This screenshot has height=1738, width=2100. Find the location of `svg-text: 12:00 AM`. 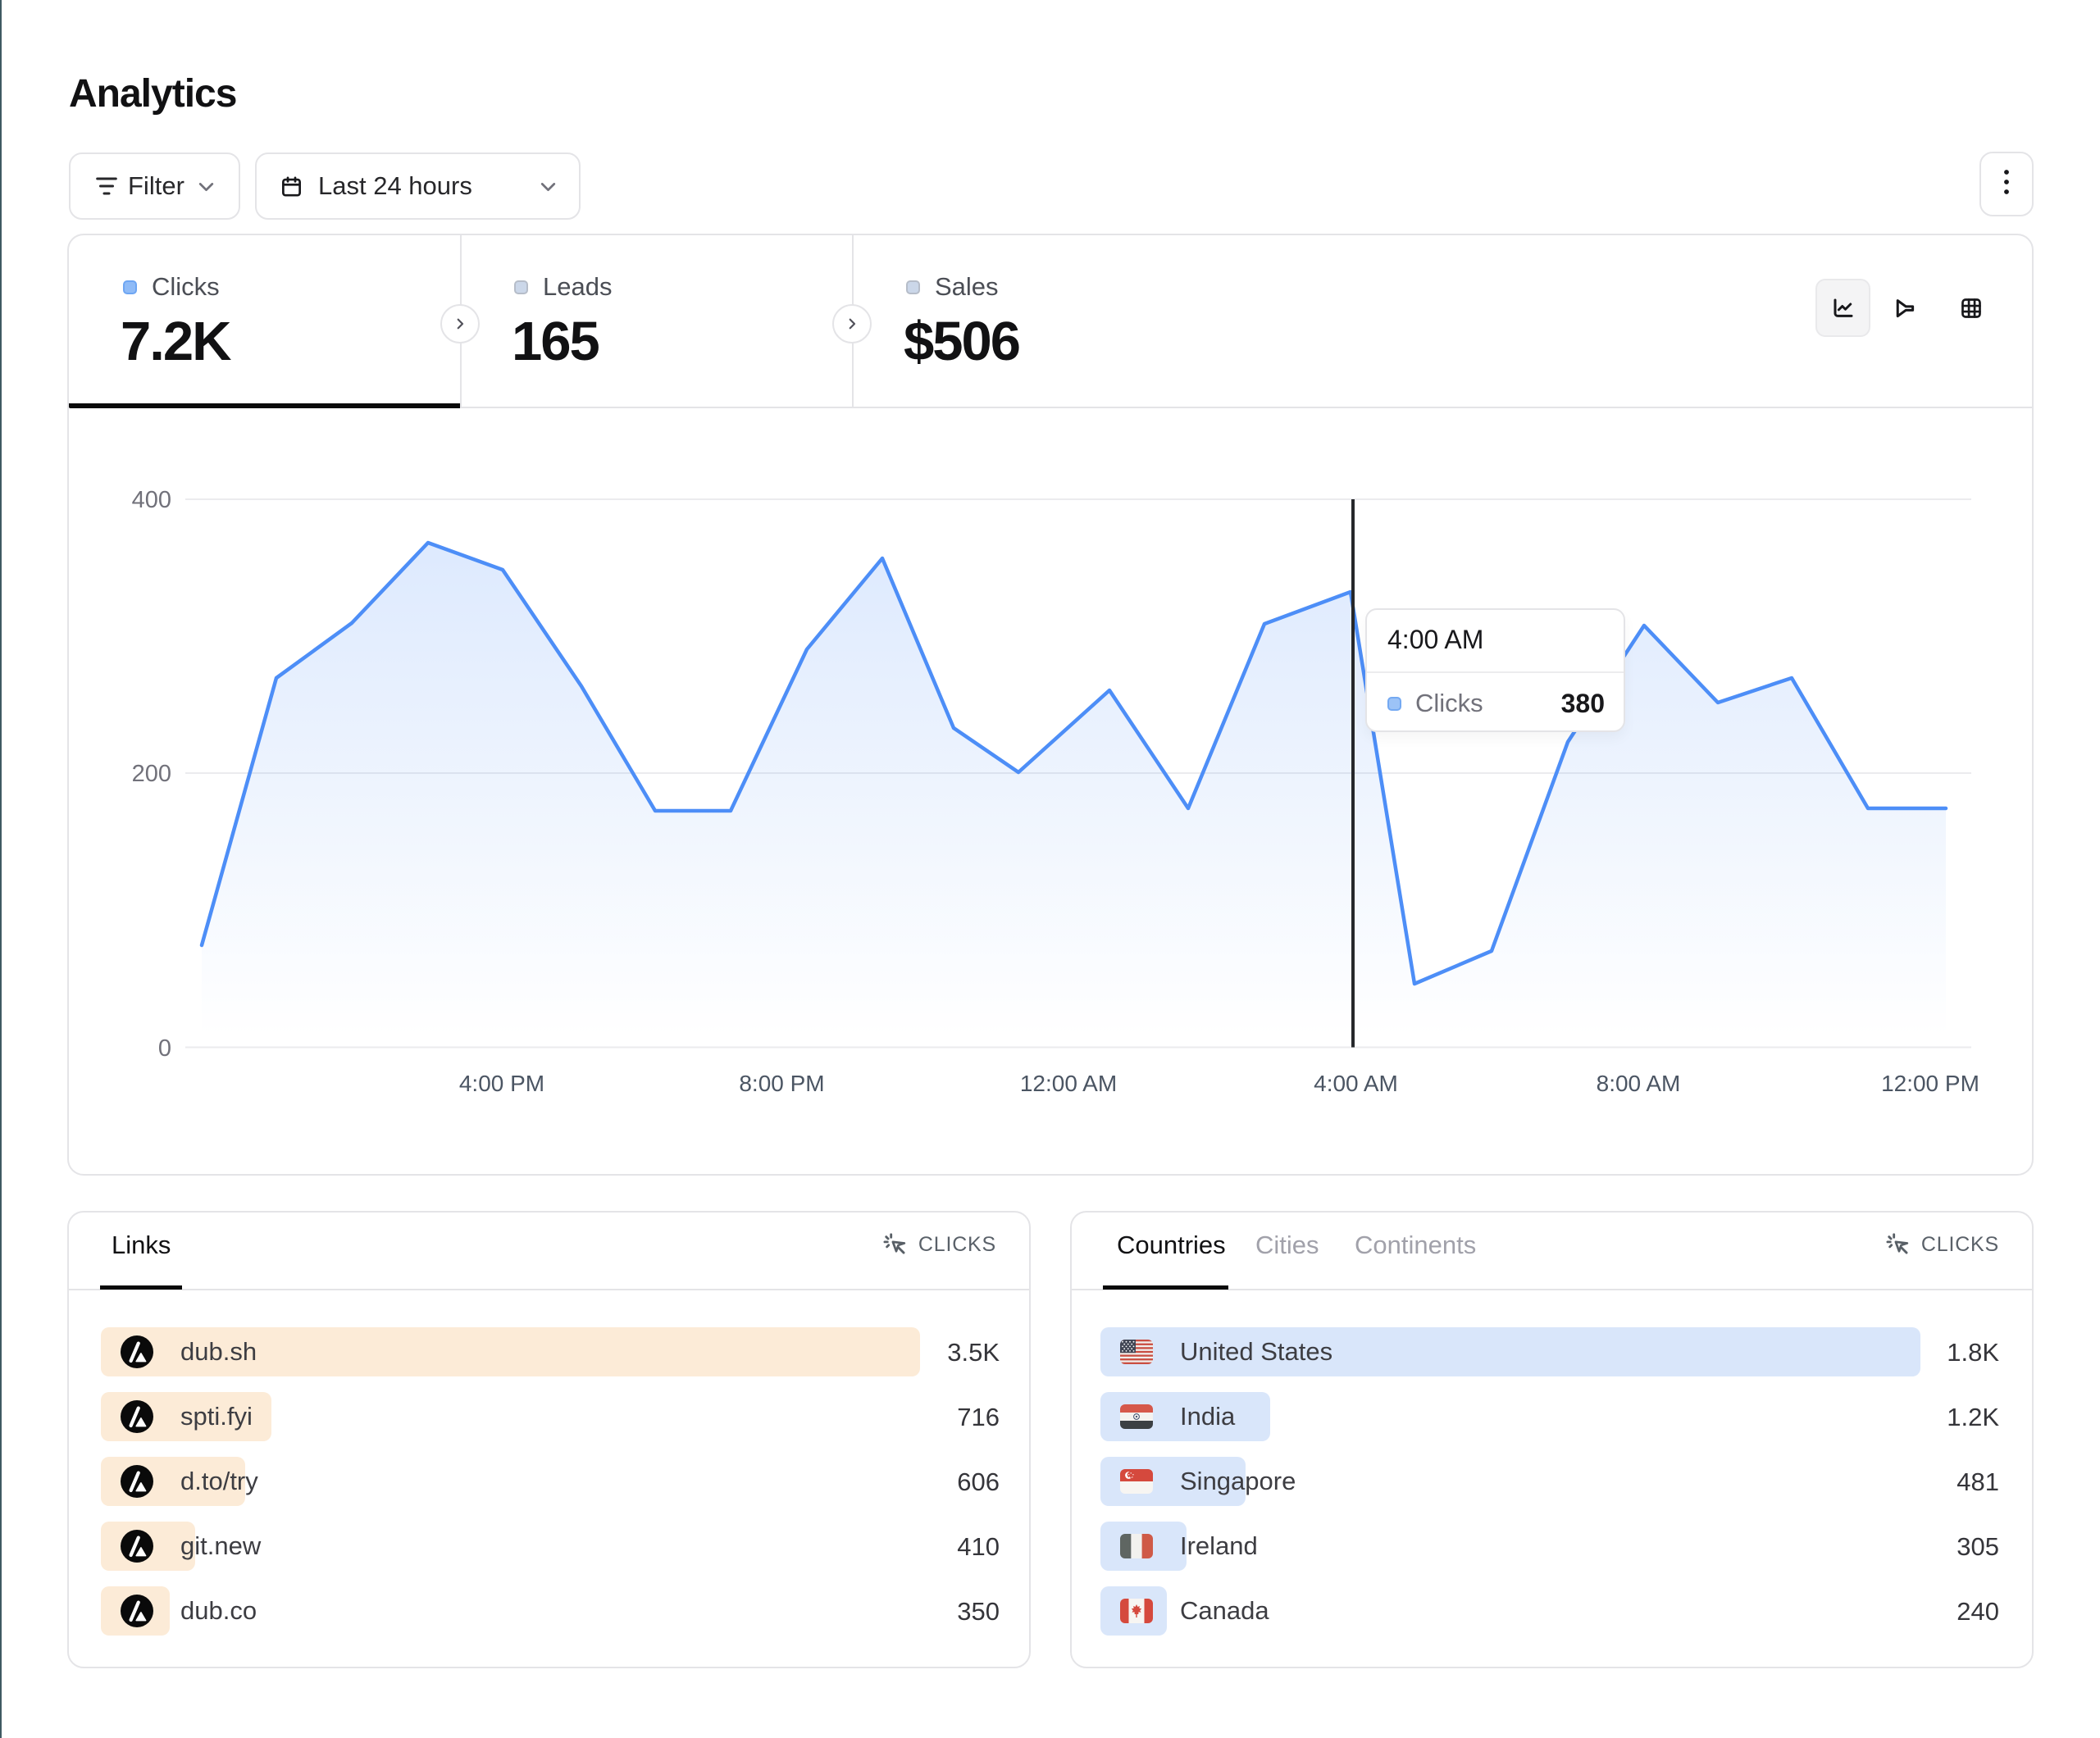

svg-text: 12:00 AM is located at coordinates (1068, 1083).